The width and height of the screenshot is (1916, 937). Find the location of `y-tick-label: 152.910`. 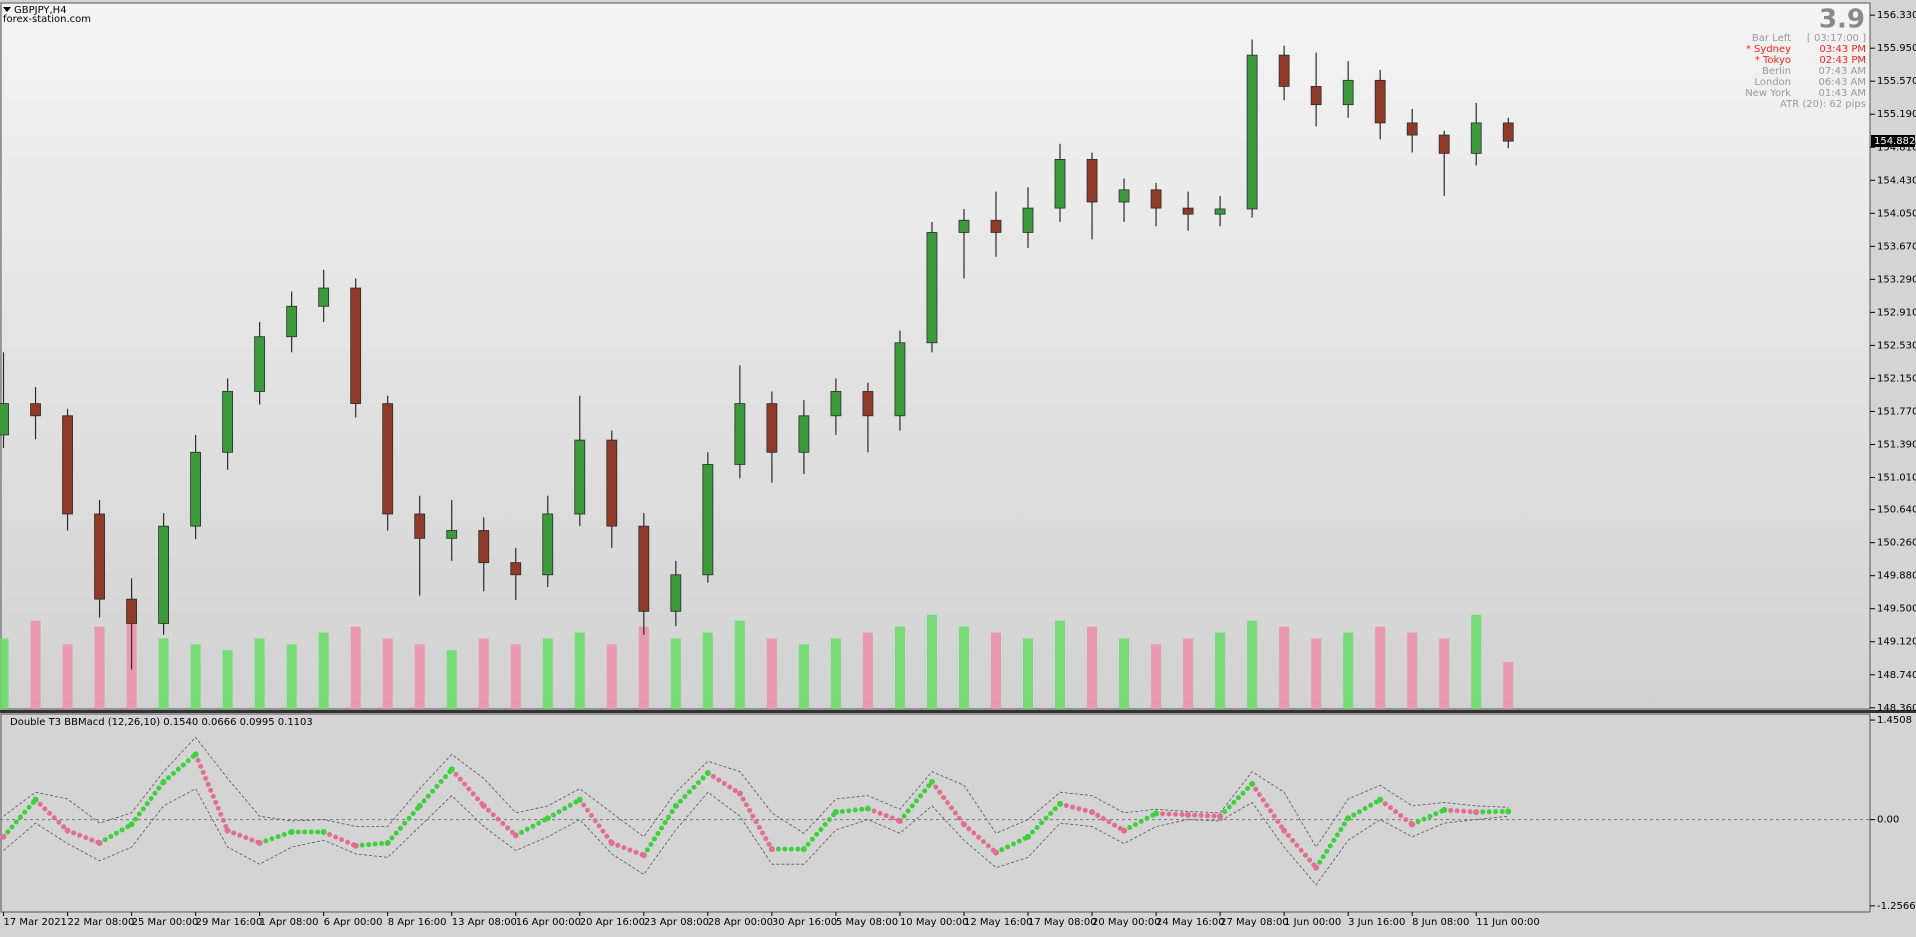

y-tick-label: 152.910 is located at coordinates (1896, 312).